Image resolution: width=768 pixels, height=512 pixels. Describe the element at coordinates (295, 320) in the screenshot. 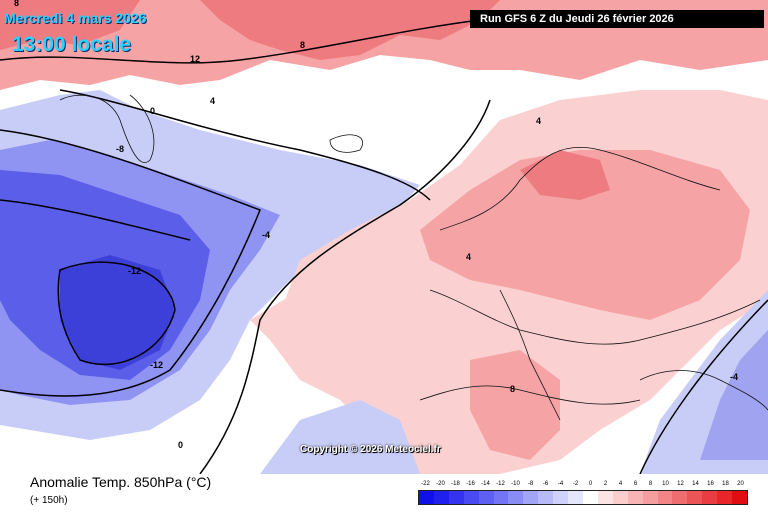

I see `warm-anomaly-atlantic-east` at that location.